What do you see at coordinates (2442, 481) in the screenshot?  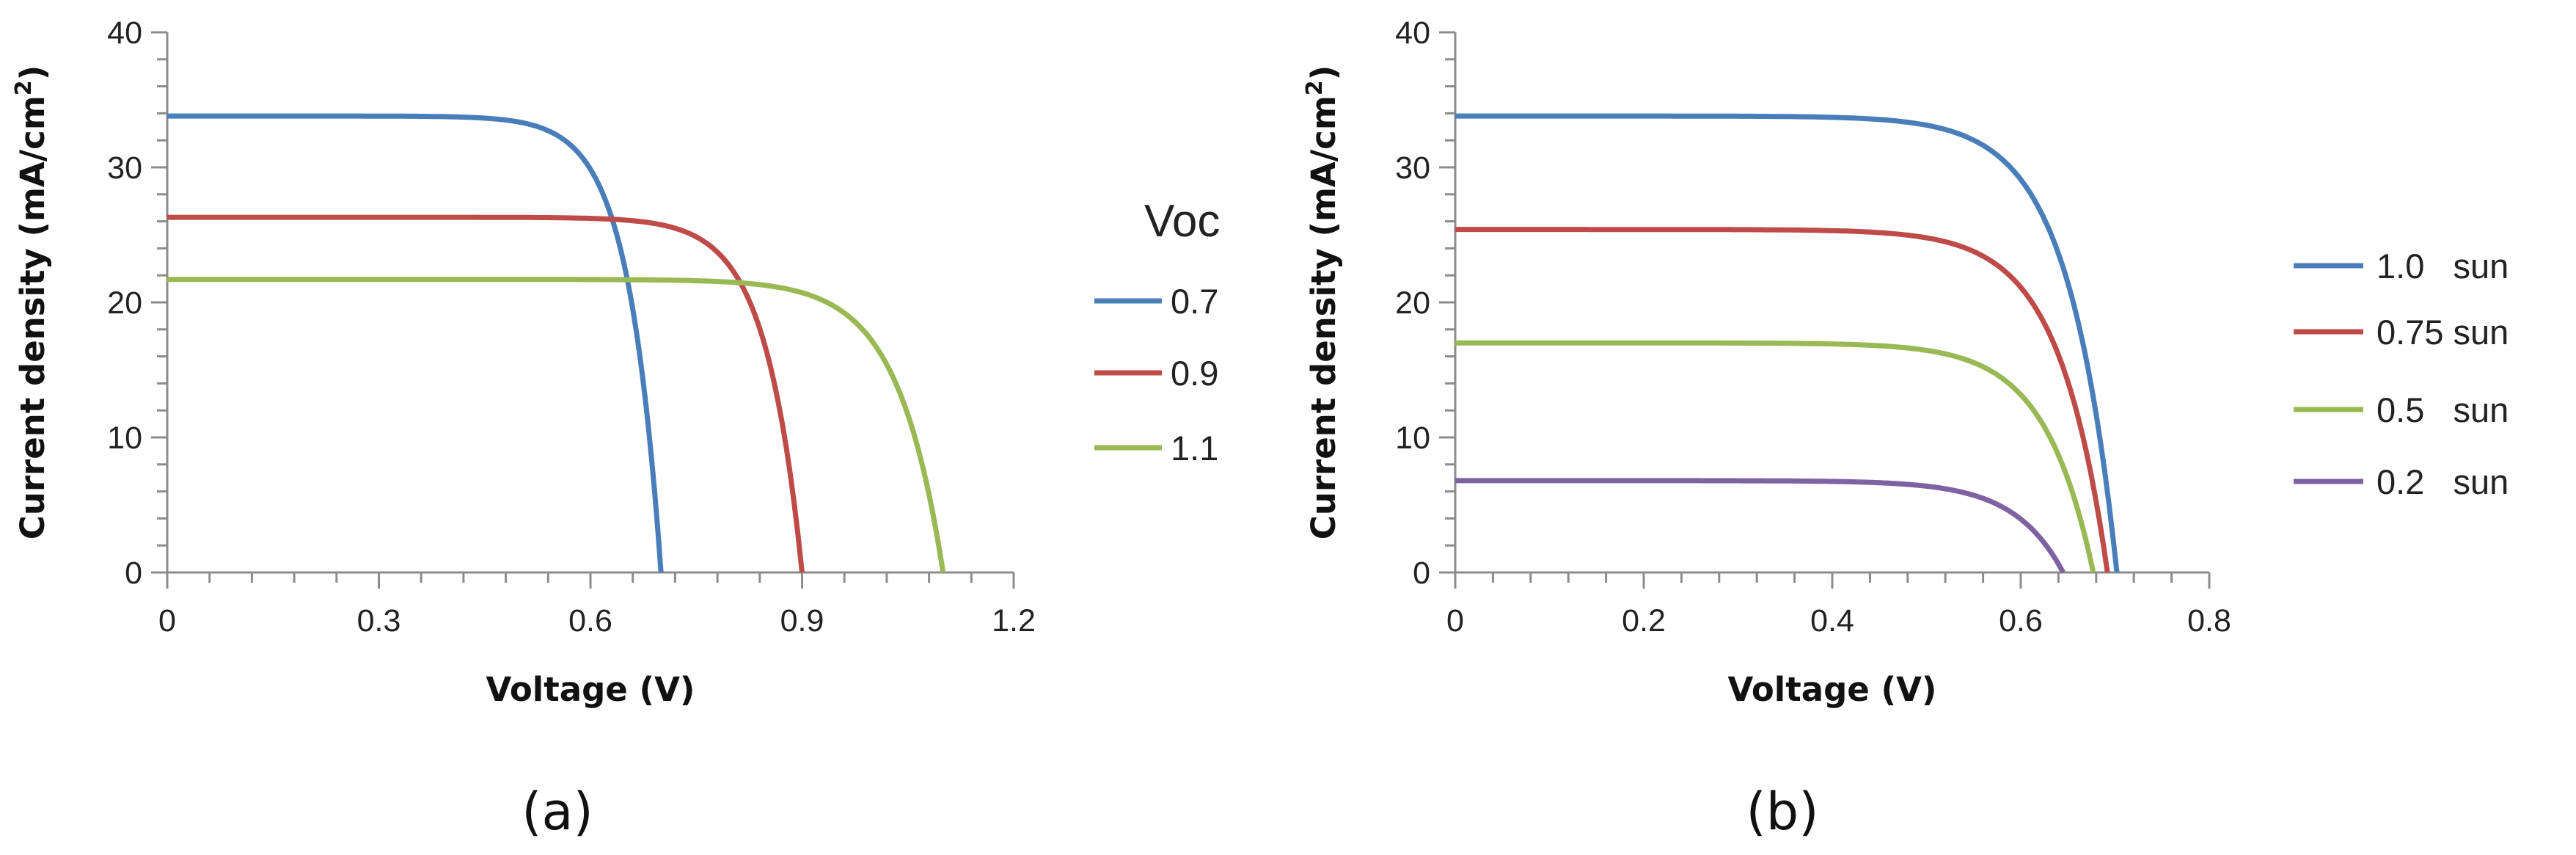 I see `legend-label: 0.2 sun` at bounding box center [2442, 481].